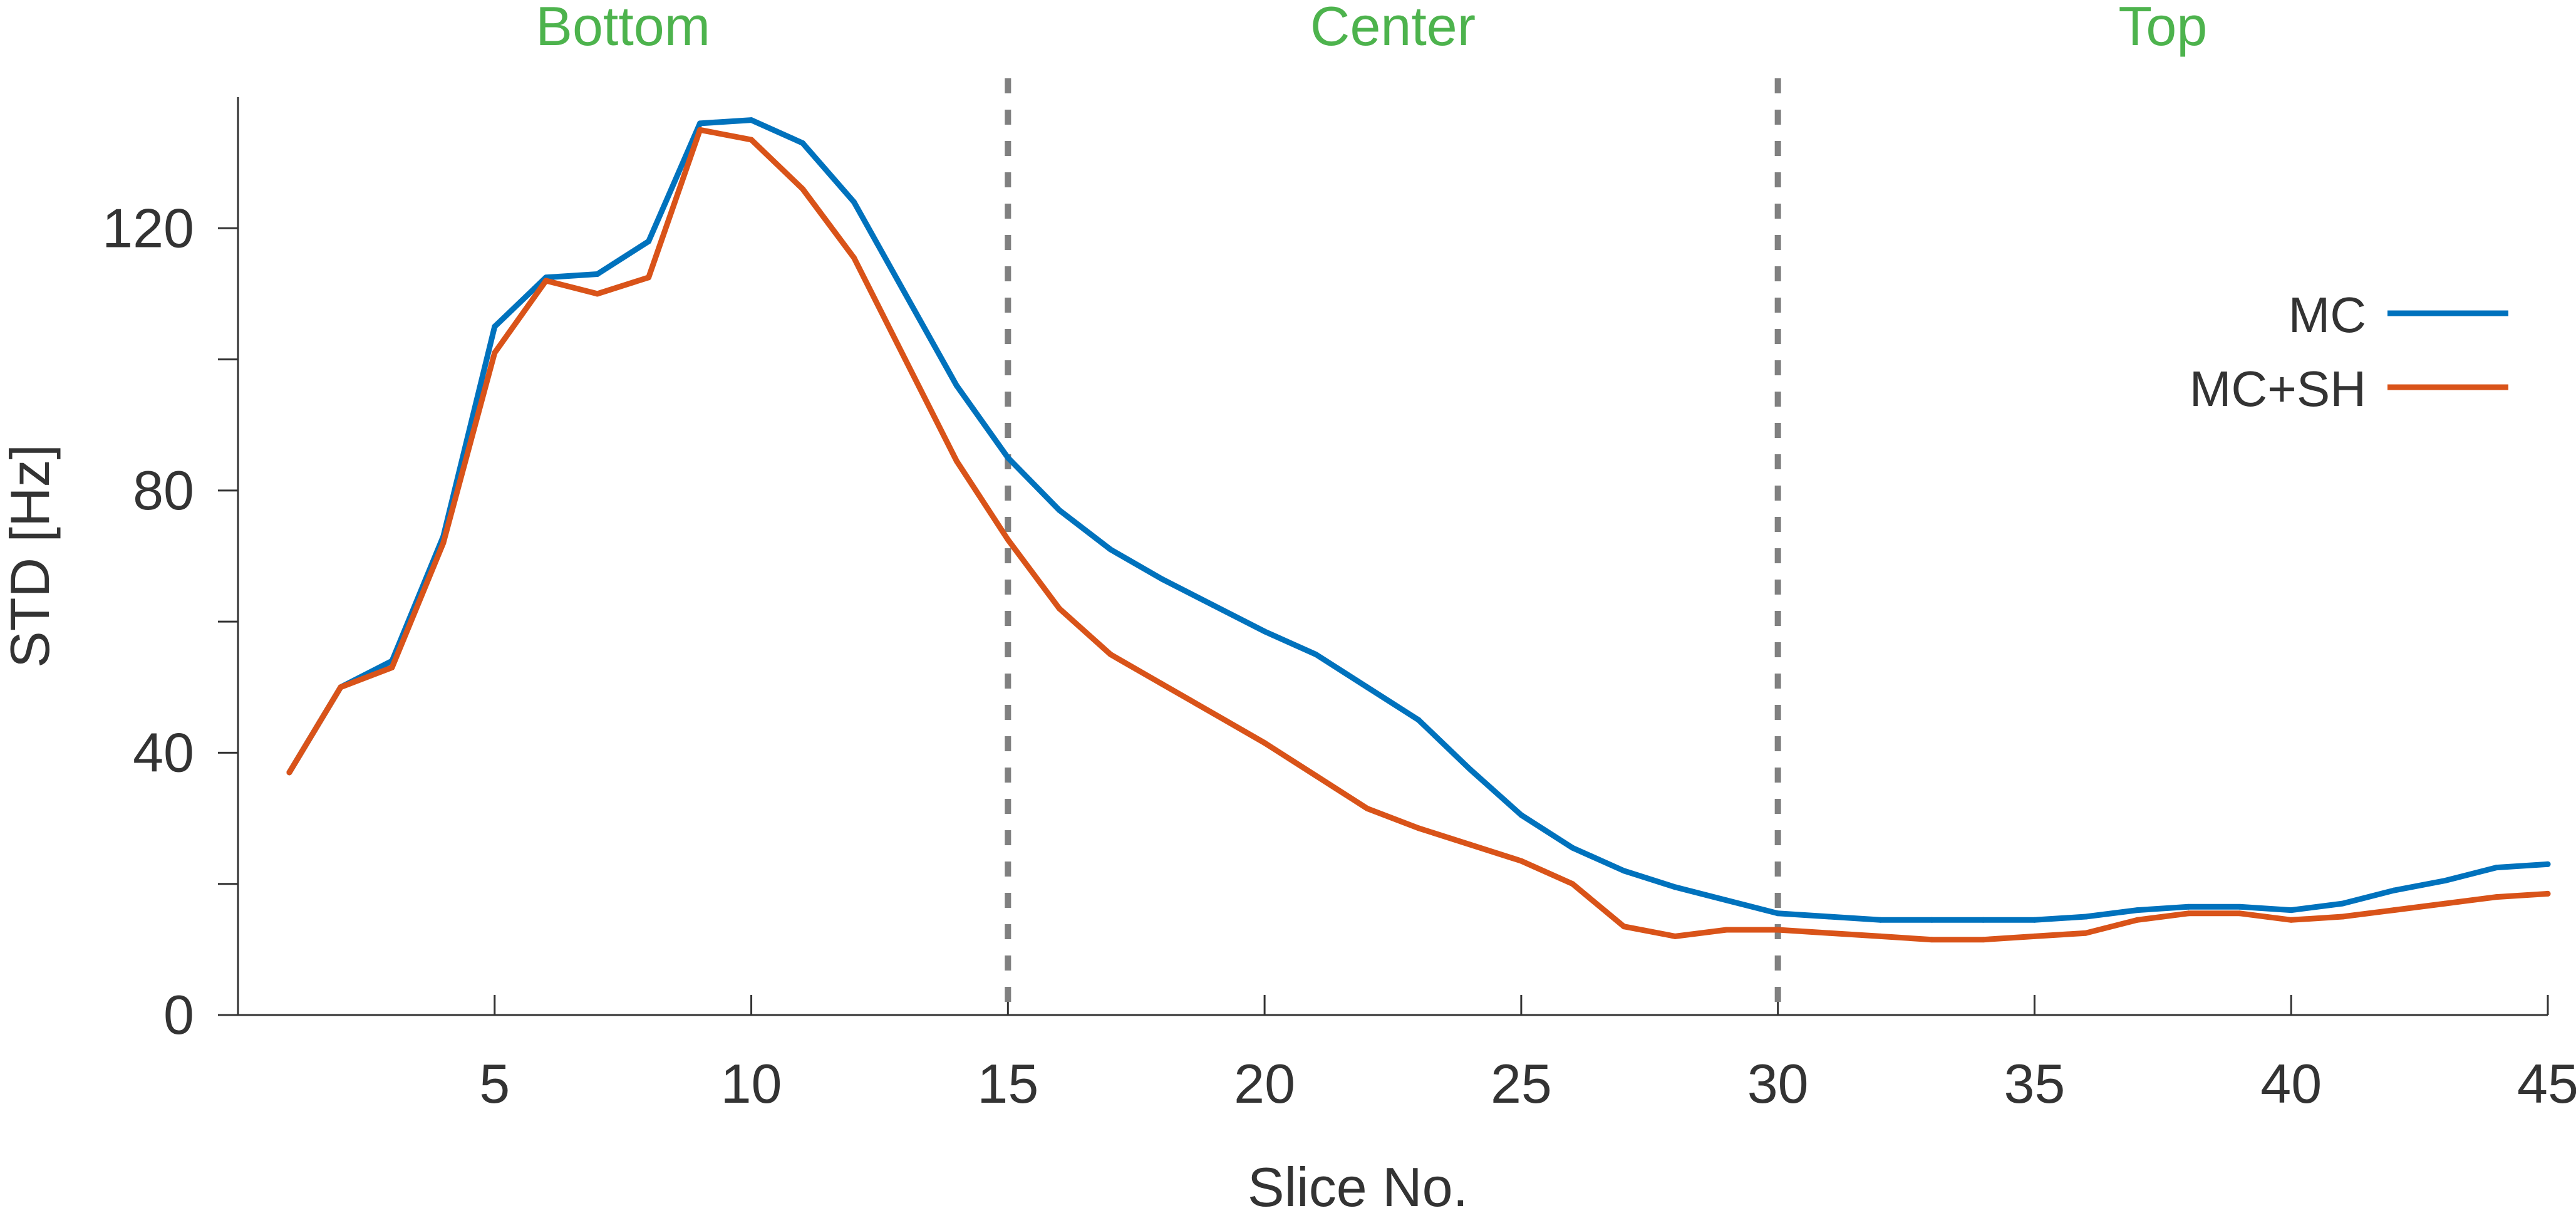 The height and width of the screenshot is (1213, 2576). What do you see at coordinates (1358, 1184) in the screenshot?
I see `x-axis-title: Slice No.` at bounding box center [1358, 1184].